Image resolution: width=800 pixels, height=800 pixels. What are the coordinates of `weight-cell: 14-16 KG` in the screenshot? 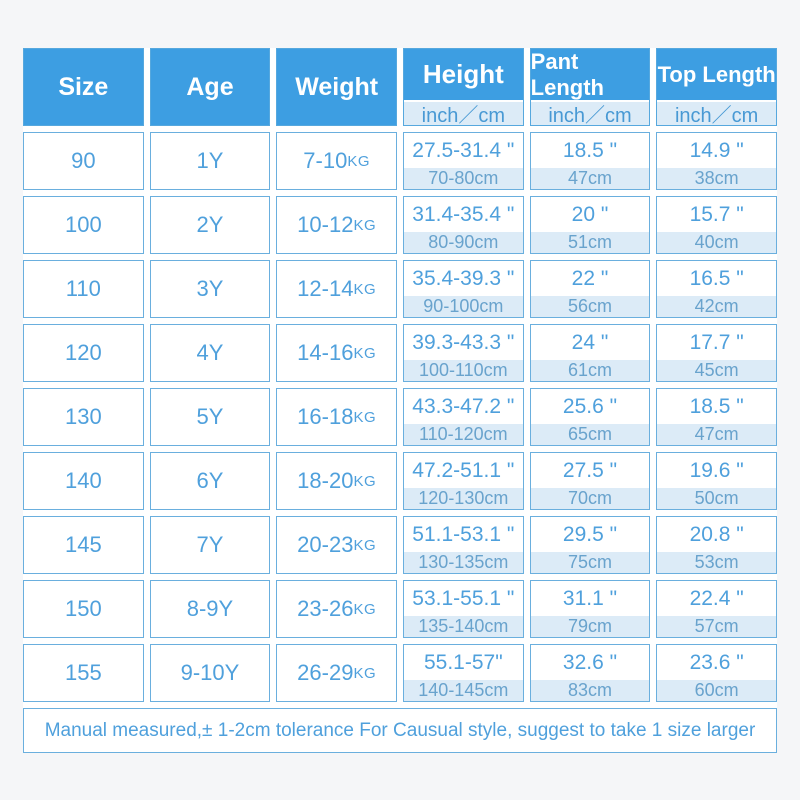 It's located at (336, 353).